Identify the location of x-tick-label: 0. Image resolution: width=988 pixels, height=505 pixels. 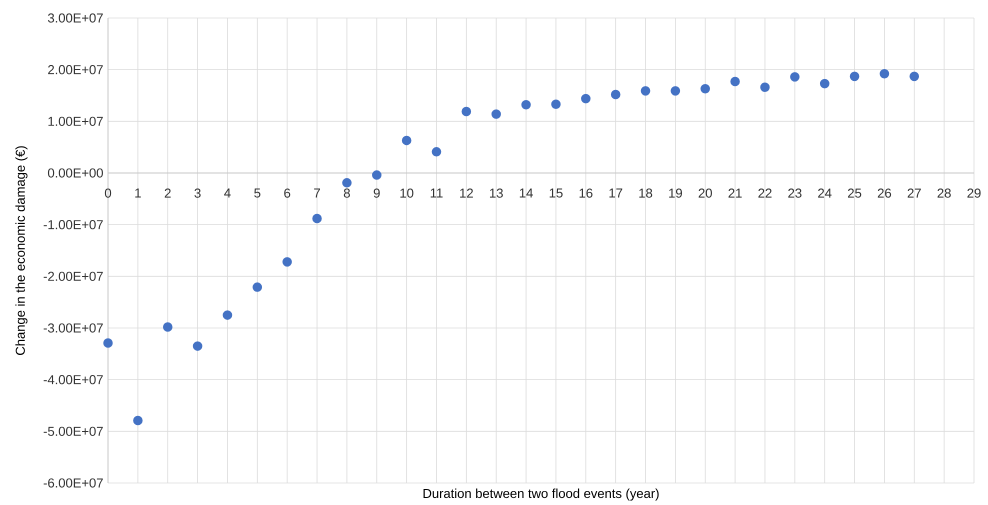
(108, 193).